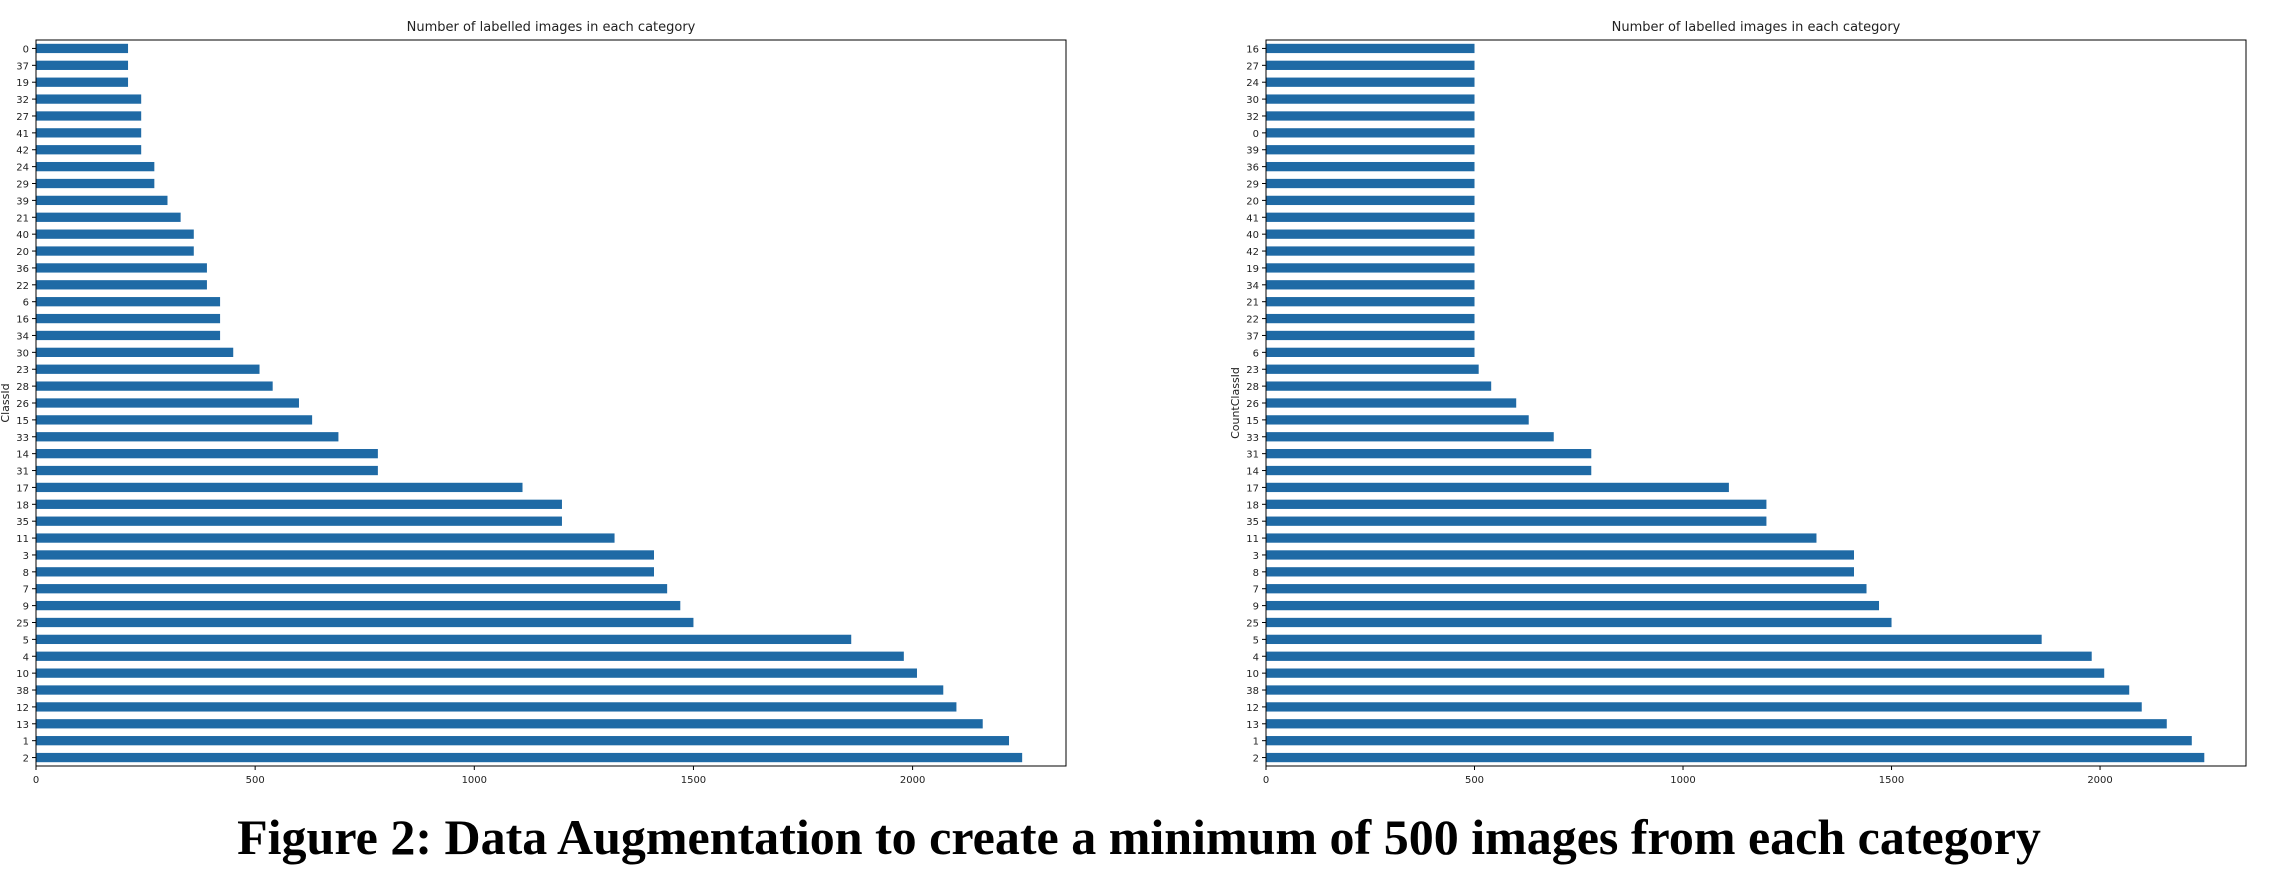 This screenshot has height=890, width=2278. What do you see at coordinates (1252, 472) in the screenshot?
I see `y-tick-label: 14` at bounding box center [1252, 472].